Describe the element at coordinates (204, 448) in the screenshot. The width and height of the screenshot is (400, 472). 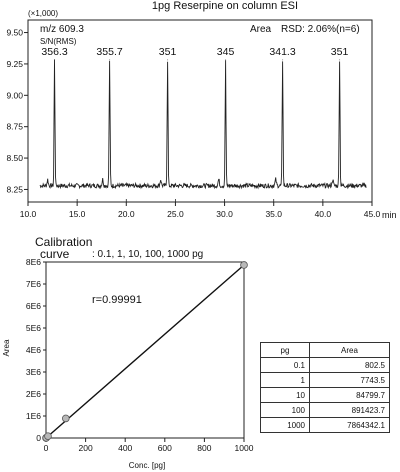
I see `calibration-x-tick-label: 800` at that location.